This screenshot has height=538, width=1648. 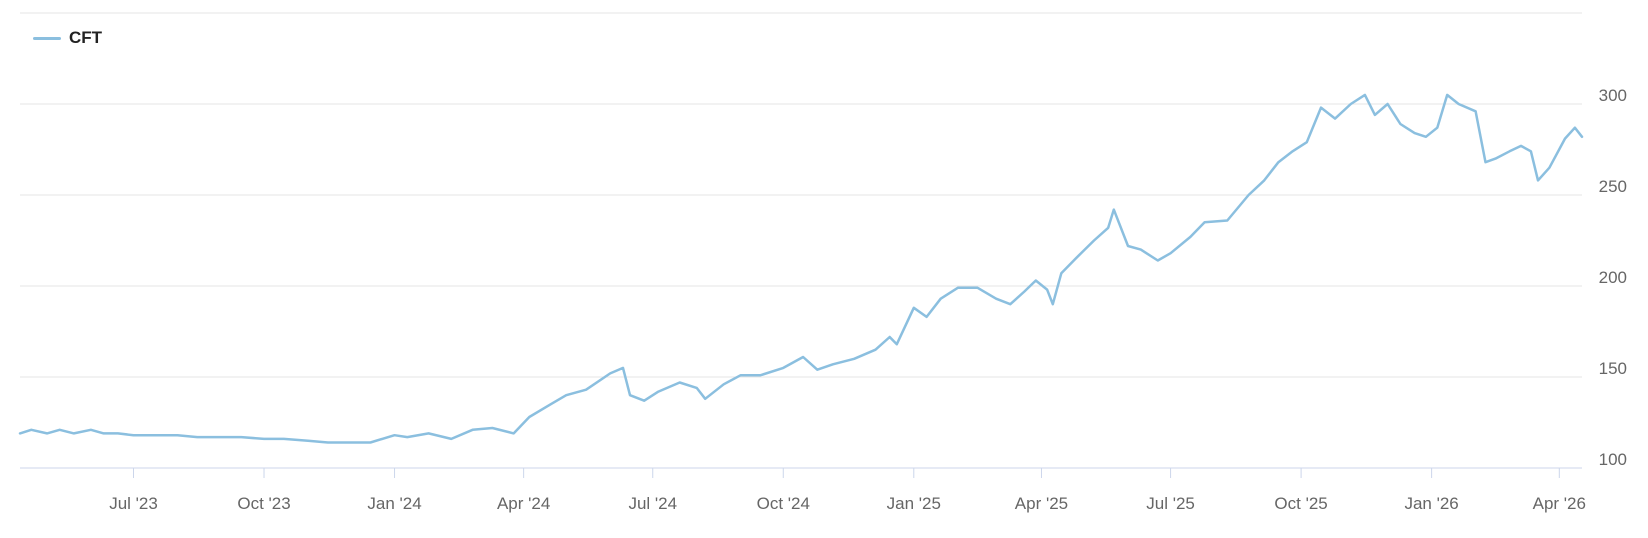 I want to click on x-tick-label-jul-24: Jul '24, so click(x=652, y=503).